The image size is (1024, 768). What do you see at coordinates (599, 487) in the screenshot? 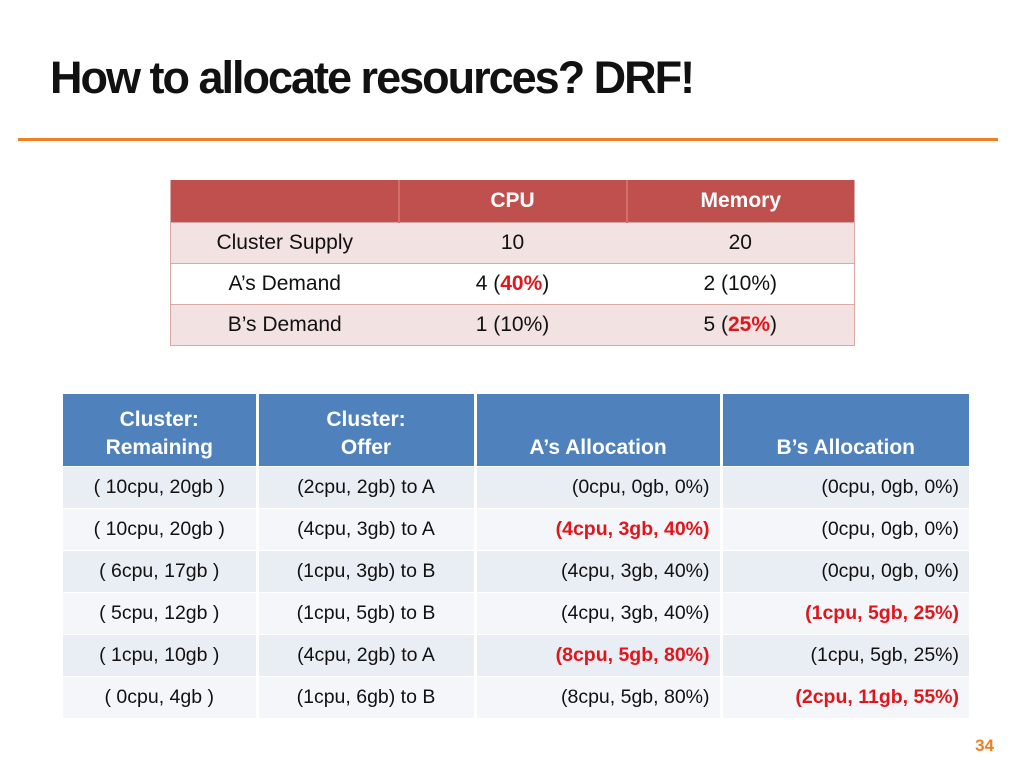
I see `a-allocation-cell: (0cpu, 0gb, 0%)` at bounding box center [599, 487].